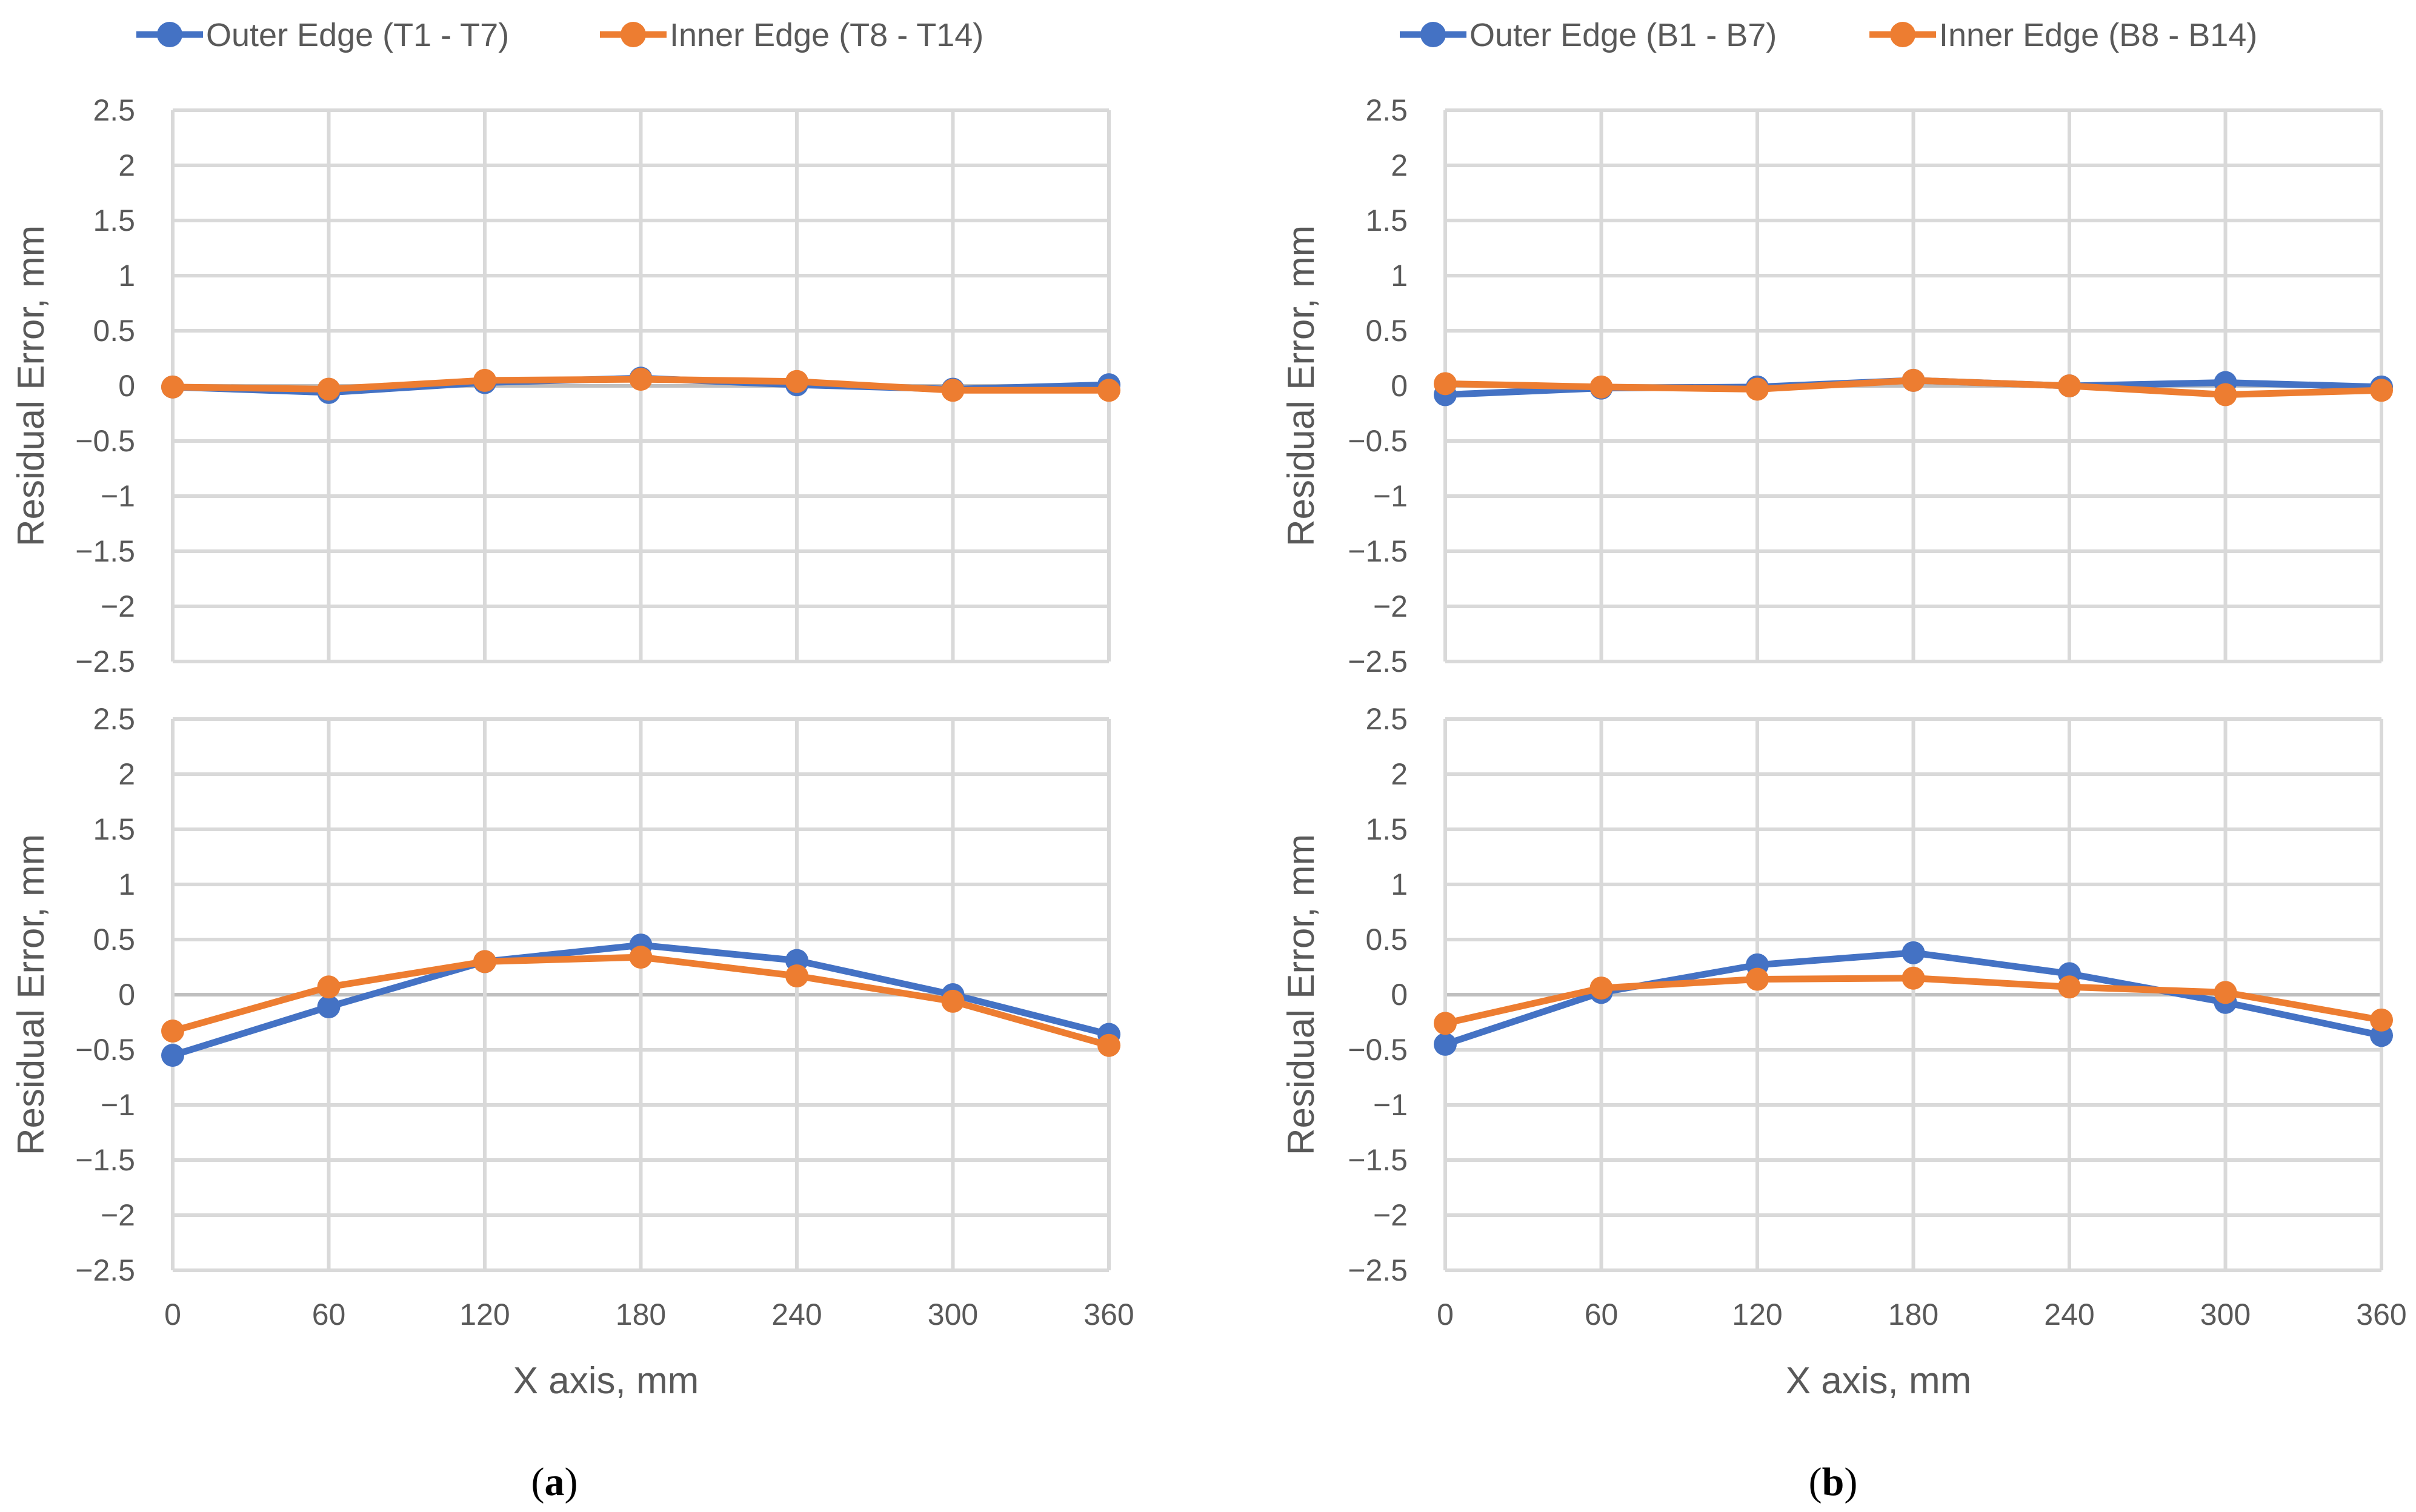  What do you see at coordinates (1902, 34) in the screenshot?
I see `legend-b-inner-marker` at bounding box center [1902, 34].